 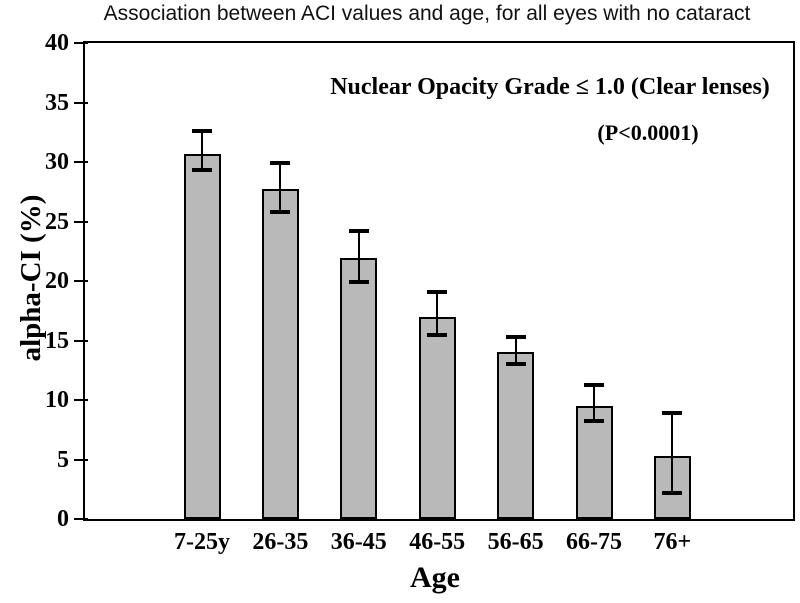 What do you see at coordinates (202, 542) in the screenshot?
I see `x-category-label-7-25y: 7-25y` at bounding box center [202, 542].